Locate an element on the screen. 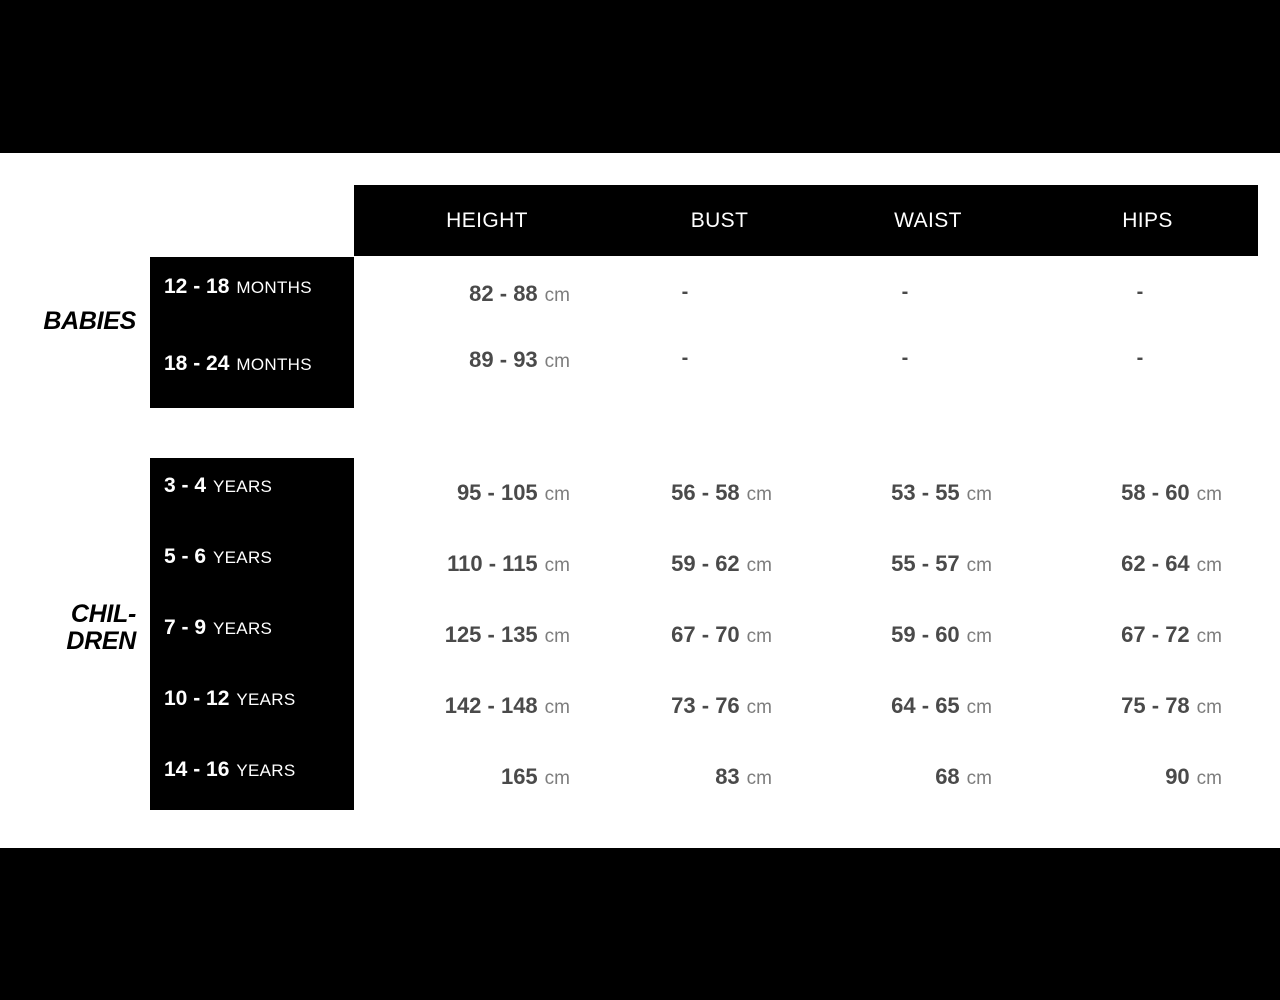 The width and height of the screenshot is (1280, 1000). cell-children-0-waist: 53 - 55 cm is located at coordinates (901, 494).